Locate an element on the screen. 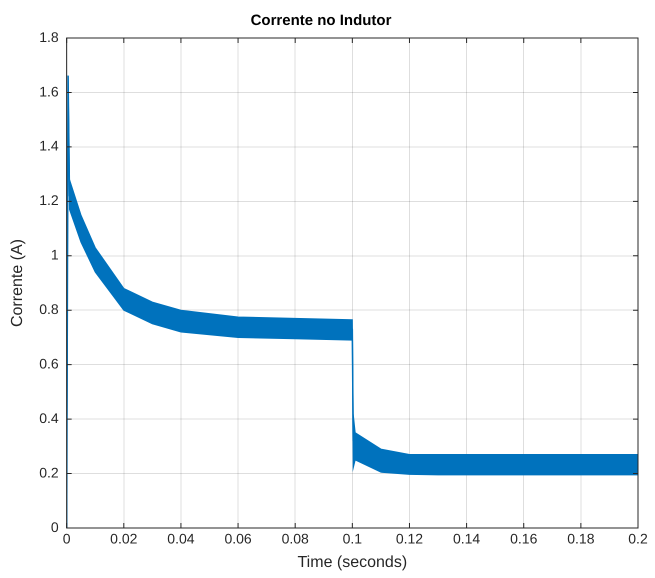 The height and width of the screenshot is (578, 655). x-tick-label: 0.02 is located at coordinates (124, 538).